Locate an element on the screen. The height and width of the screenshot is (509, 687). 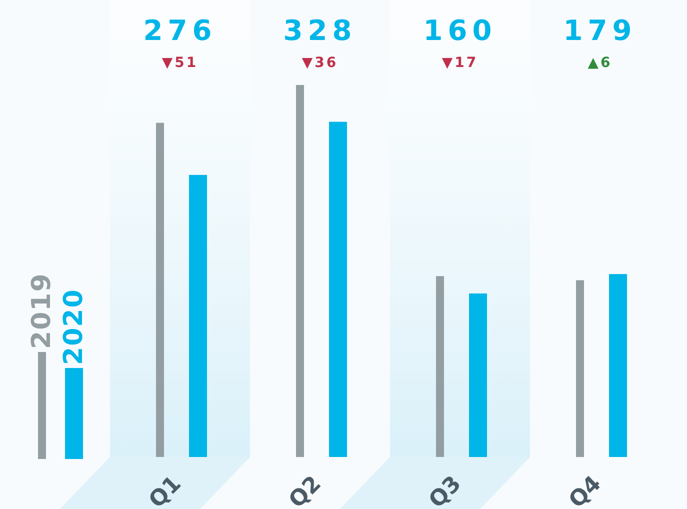
data-label: 160 is located at coordinates (460, 30).